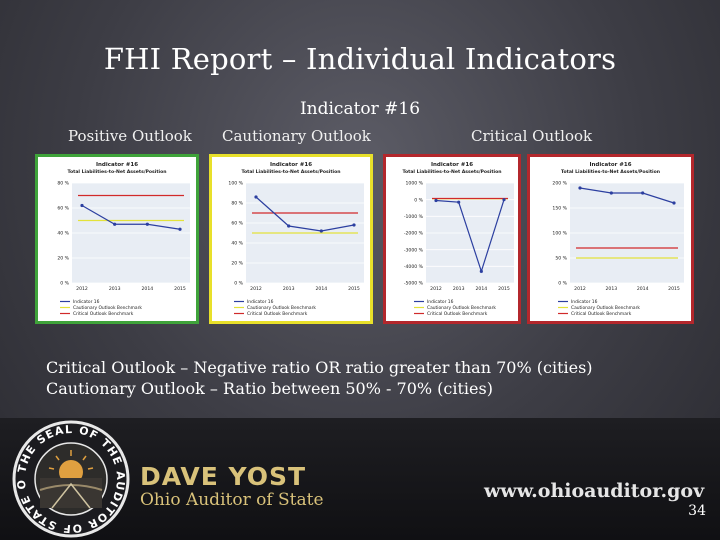 The height and width of the screenshot is (540, 720). I want to click on y-tick-label: 150 %, so click(559, 209).